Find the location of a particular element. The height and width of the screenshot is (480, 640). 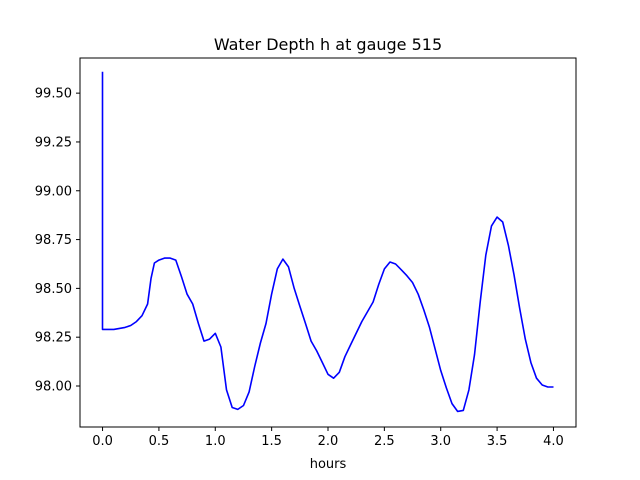

x-tick-label: 3.5 is located at coordinates (497, 441).